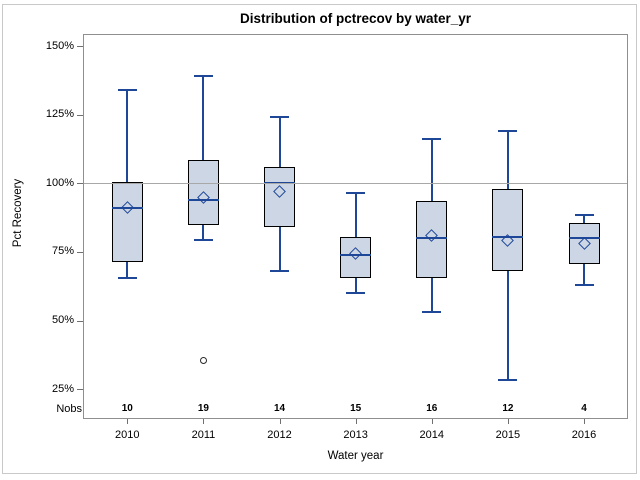 This screenshot has width=640, height=480. I want to click on nobs-value: 15, so click(356, 408).